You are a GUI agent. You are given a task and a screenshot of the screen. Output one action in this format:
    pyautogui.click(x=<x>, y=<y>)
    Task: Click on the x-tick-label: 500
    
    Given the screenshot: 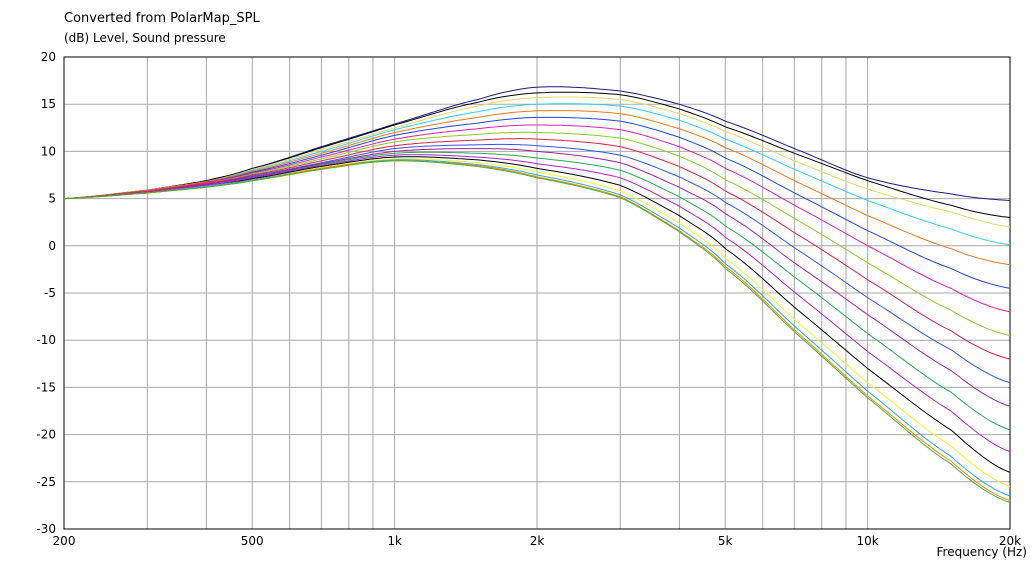 What is the action you would take?
    pyautogui.click(x=252, y=541)
    